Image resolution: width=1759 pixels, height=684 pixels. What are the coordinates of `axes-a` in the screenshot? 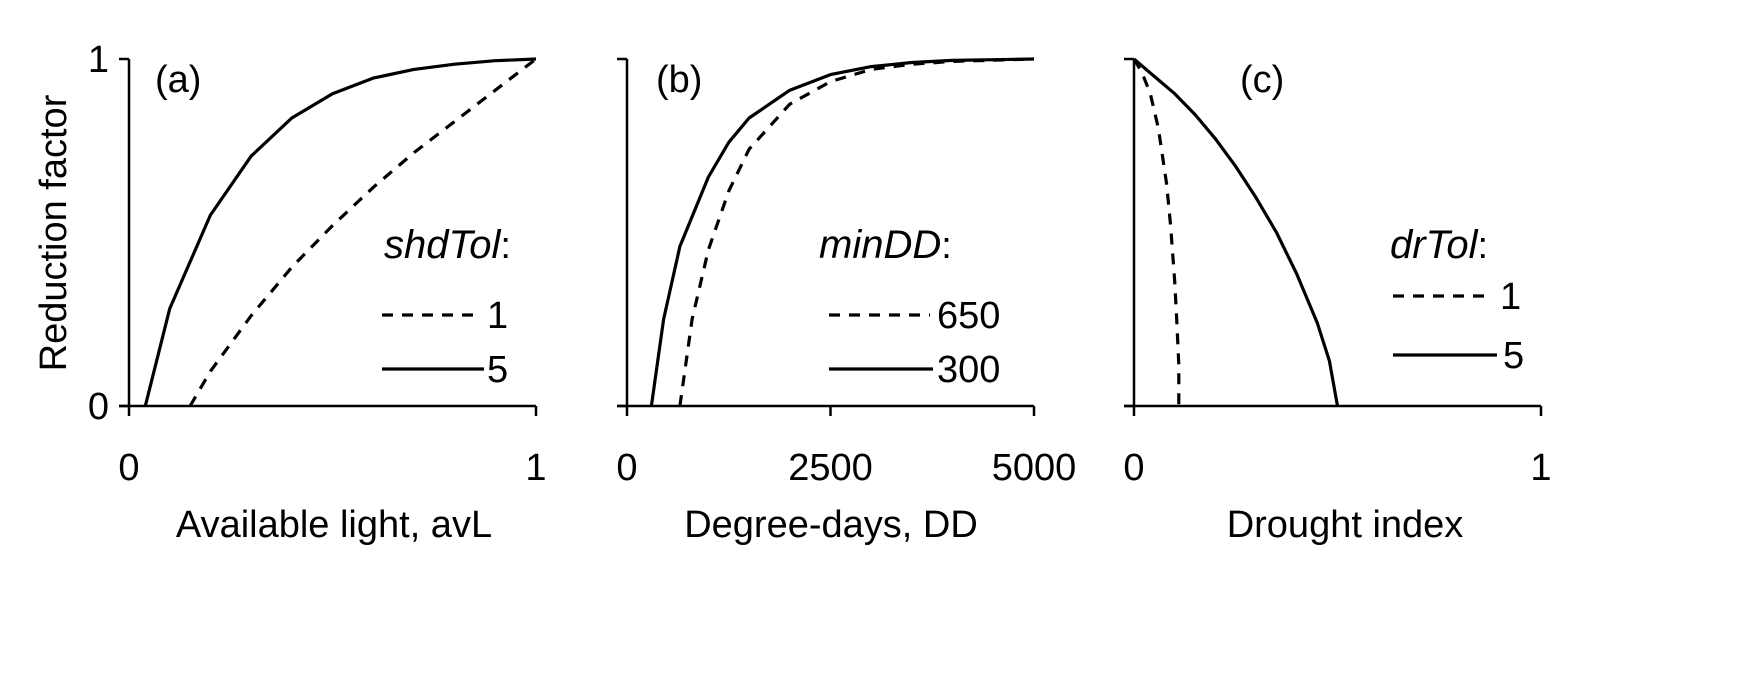 It's located at (328, 236).